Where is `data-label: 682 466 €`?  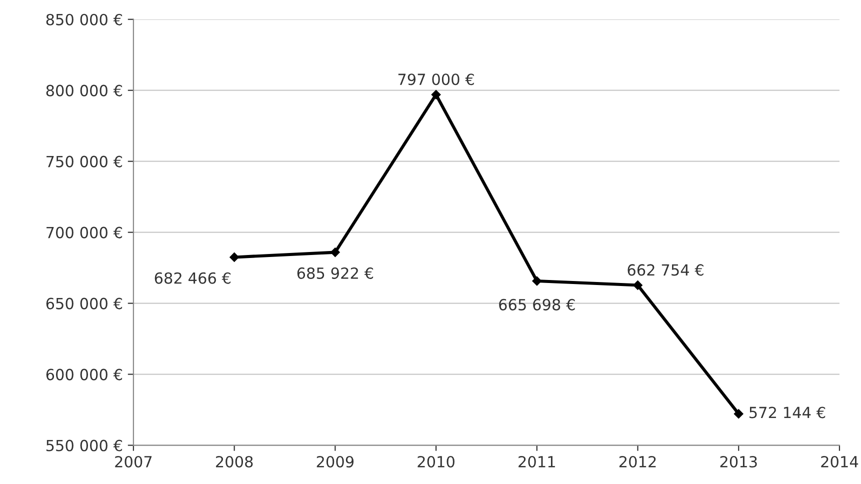 data-label: 682 466 € is located at coordinates (192, 278).